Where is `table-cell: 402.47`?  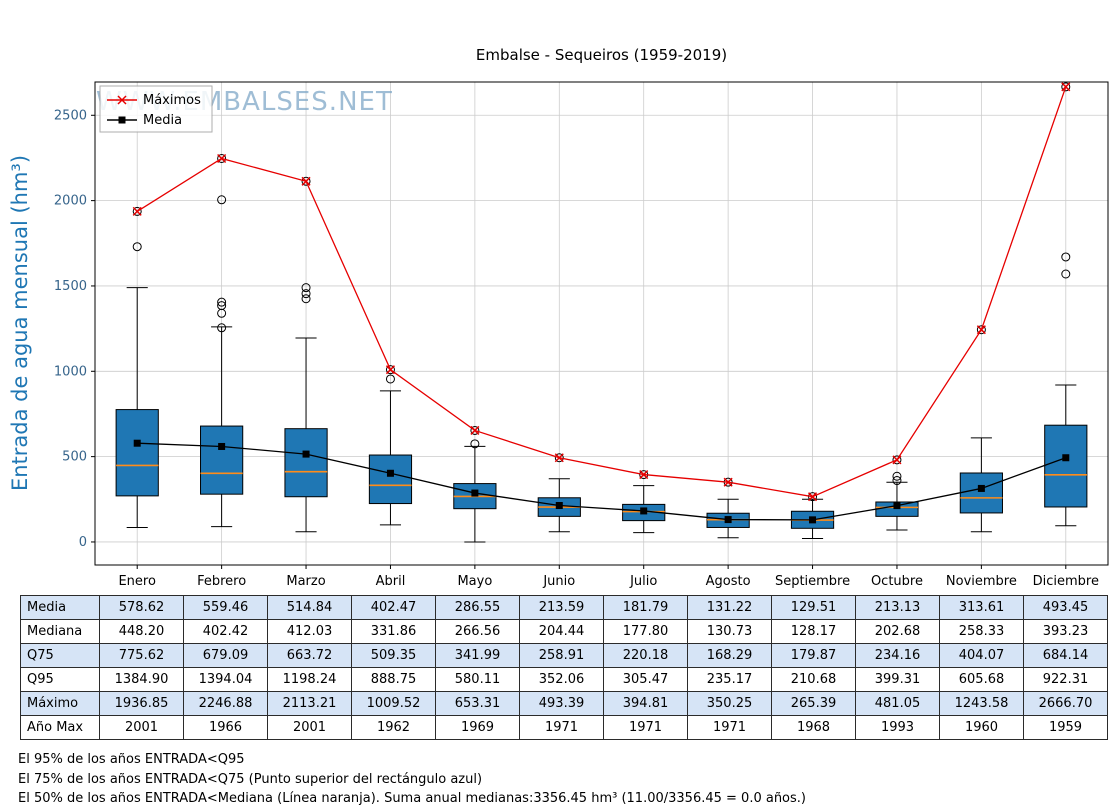
table-cell: 402.47 is located at coordinates (393, 607).